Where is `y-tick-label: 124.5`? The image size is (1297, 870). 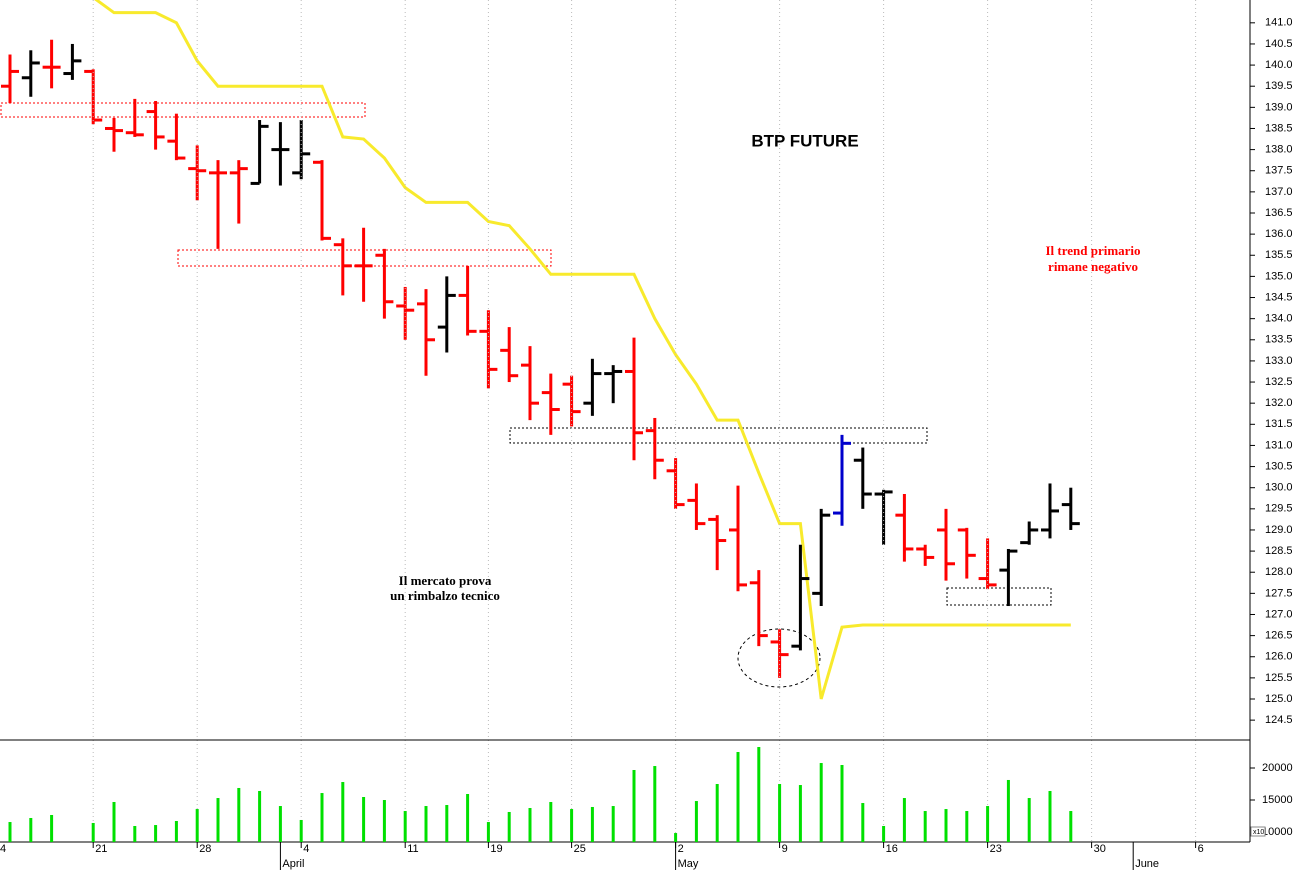 y-tick-label: 124.5 is located at coordinates (1279, 720).